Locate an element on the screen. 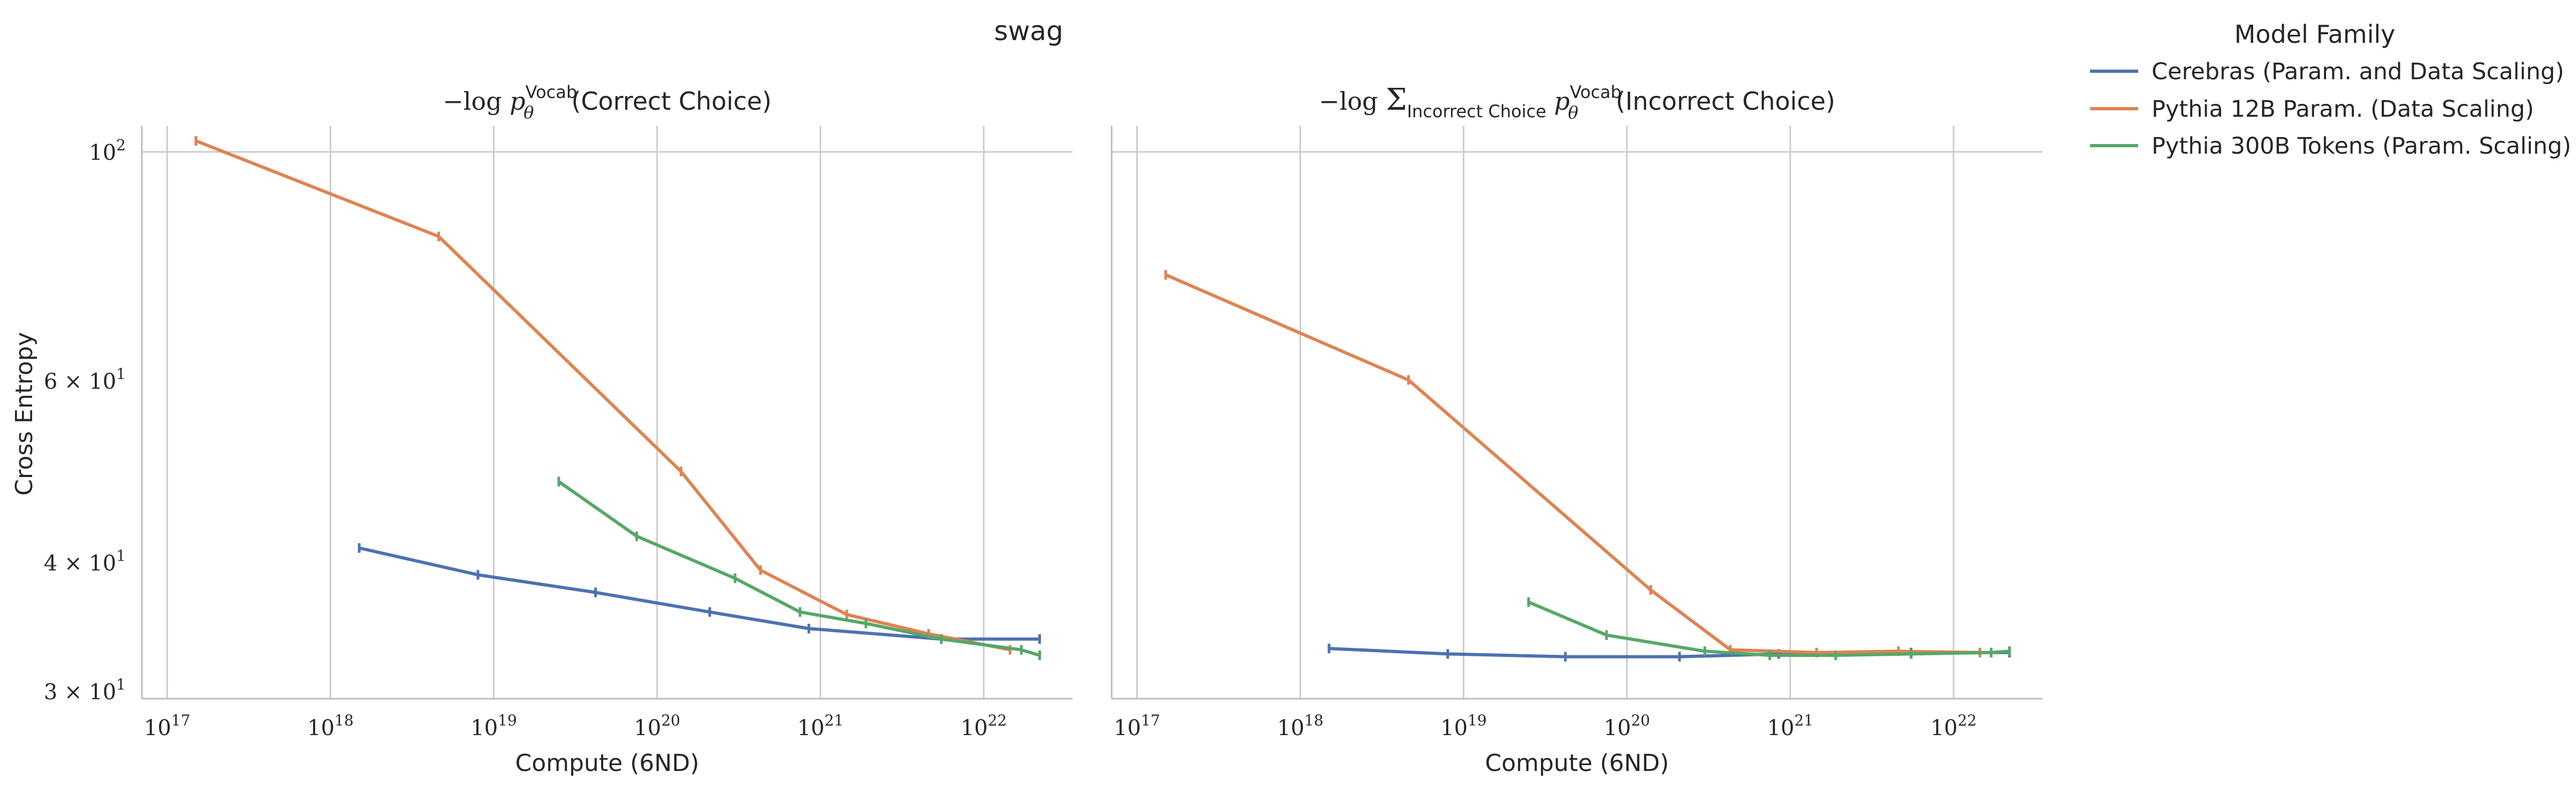 Image resolution: width=2576 pixels, height=794 pixels. y-tick-label: 6 × 101 is located at coordinates (85, 379).